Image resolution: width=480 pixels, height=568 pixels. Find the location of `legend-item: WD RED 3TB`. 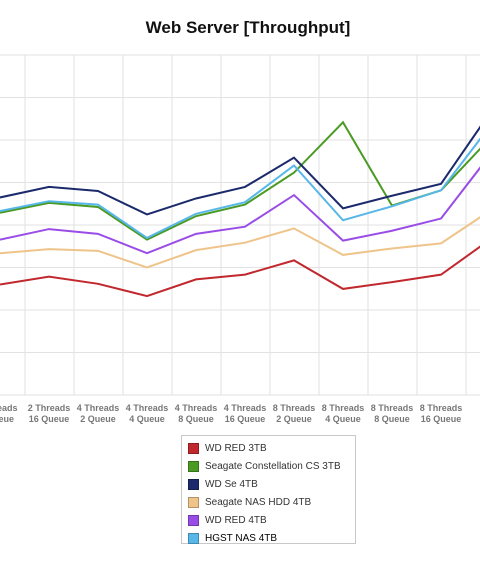

legend-item: WD RED 3TB is located at coordinates (271, 448).